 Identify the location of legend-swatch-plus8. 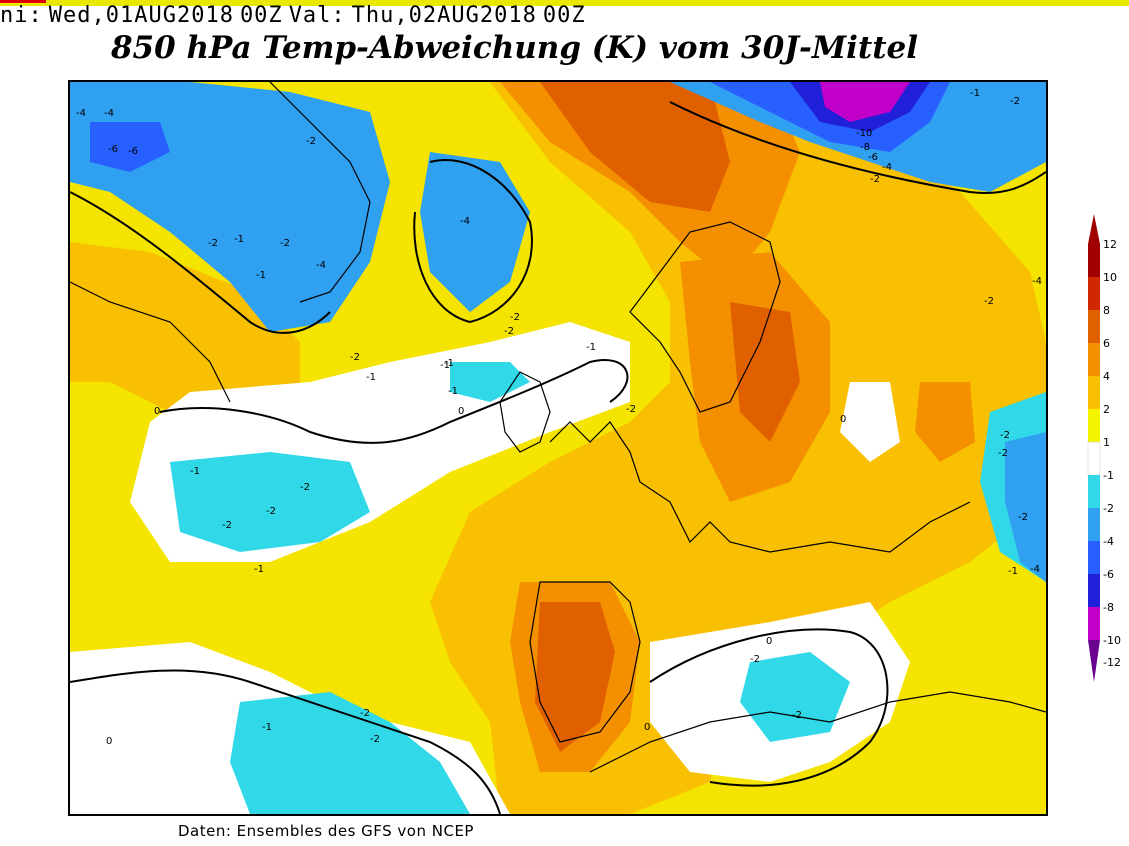
(1094, 326).